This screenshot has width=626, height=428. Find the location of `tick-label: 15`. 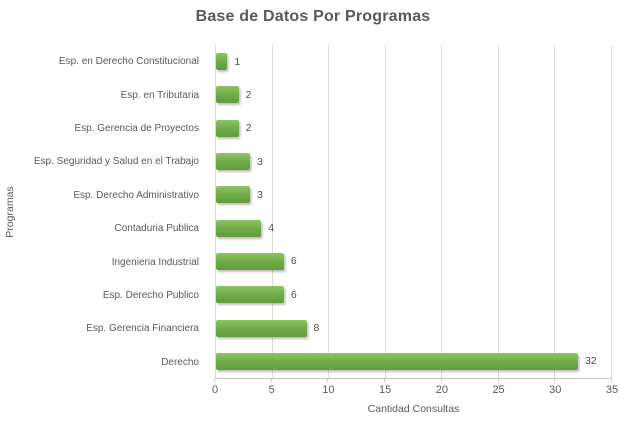

tick-label: 15 is located at coordinates (385, 390).